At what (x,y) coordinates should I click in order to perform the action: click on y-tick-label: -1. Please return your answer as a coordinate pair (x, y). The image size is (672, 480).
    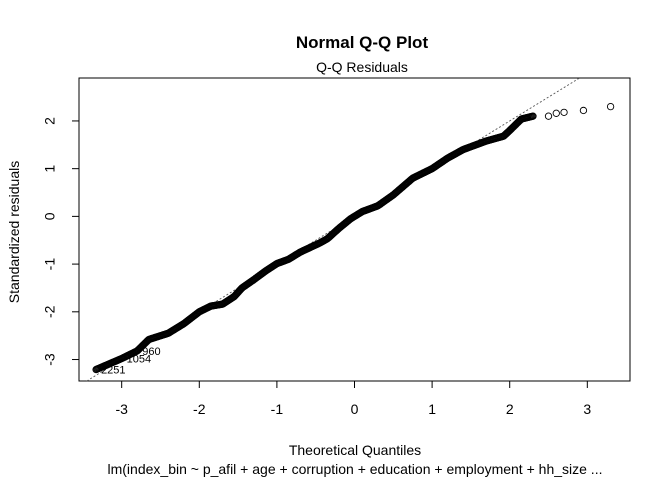
    Looking at the image, I should click on (50, 264).